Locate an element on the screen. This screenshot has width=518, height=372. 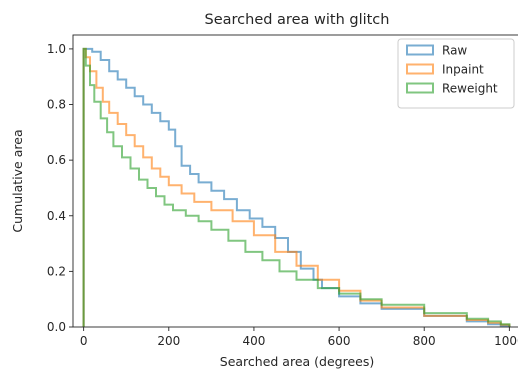
y-tick-label: 0.0 is located at coordinates (56, 327).